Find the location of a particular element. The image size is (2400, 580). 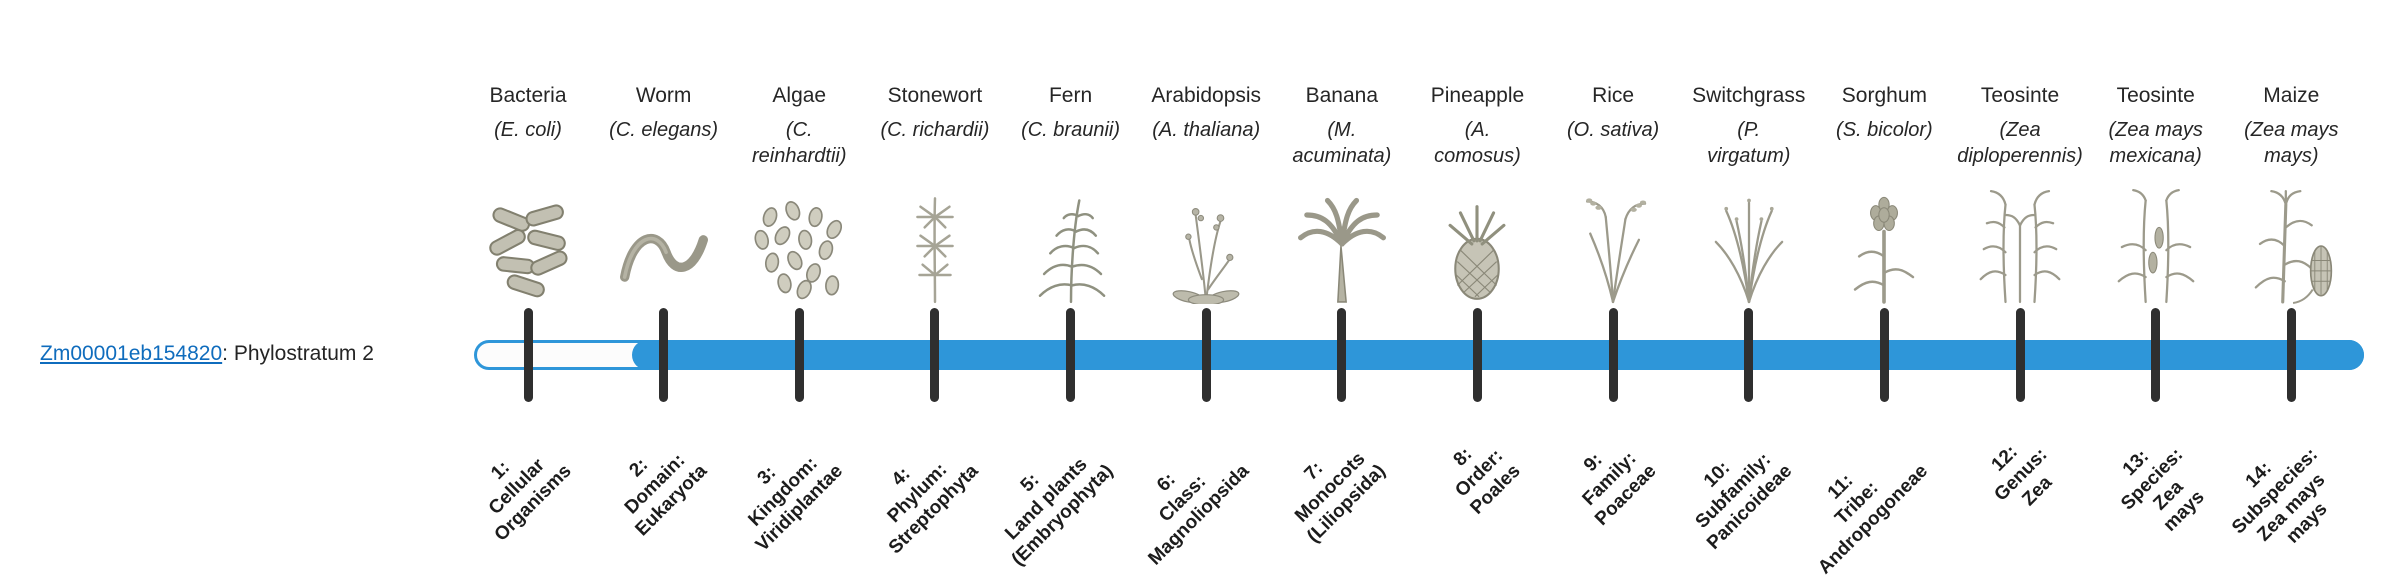

organism-scientific-name-line: (A. thaliana) is located at coordinates (1206, 130).